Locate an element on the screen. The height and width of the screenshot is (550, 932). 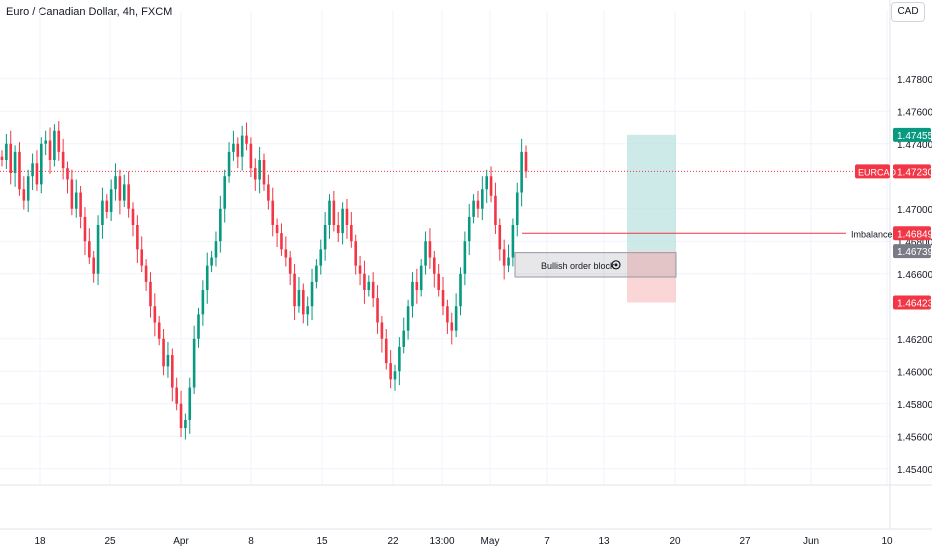
current-price-tag-bg is located at coordinates (912, 171).